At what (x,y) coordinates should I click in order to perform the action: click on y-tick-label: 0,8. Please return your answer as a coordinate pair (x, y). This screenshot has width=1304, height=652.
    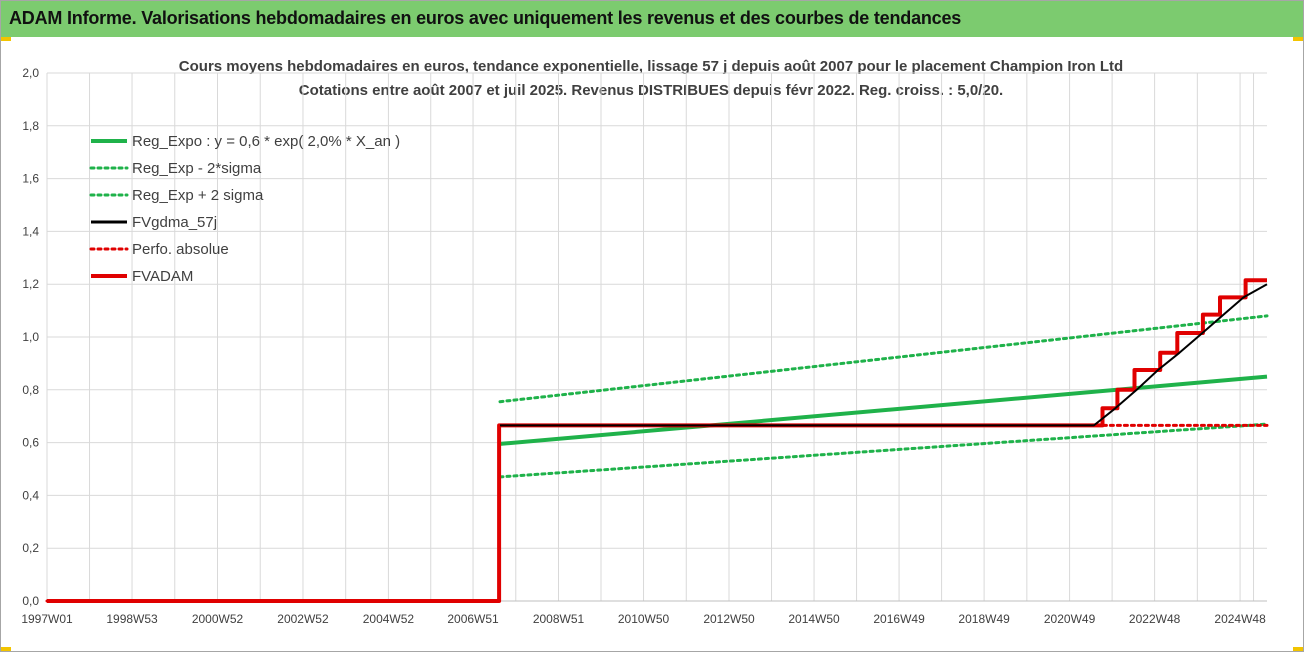
    Looking at the image, I should click on (30, 390).